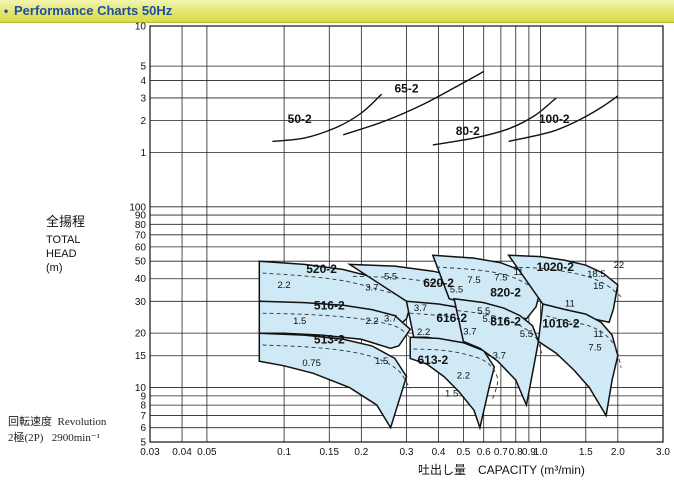 Image resolution: width=674 pixels, height=484 pixels. Describe the element at coordinates (54, 268) in the screenshot. I see `y-axis-title-line-3: (m)` at that location.